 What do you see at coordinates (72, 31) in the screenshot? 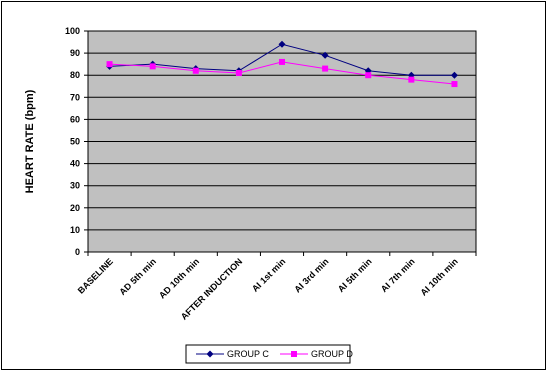
I see `y-tick-label: 100` at bounding box center [72, 31].